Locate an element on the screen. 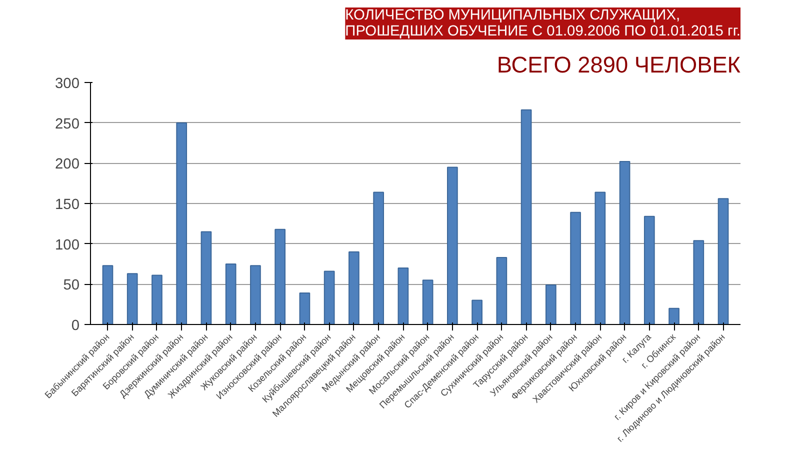 The image size is (800, 450). y-tick-label: 250 is located at coordinates (67, 124).